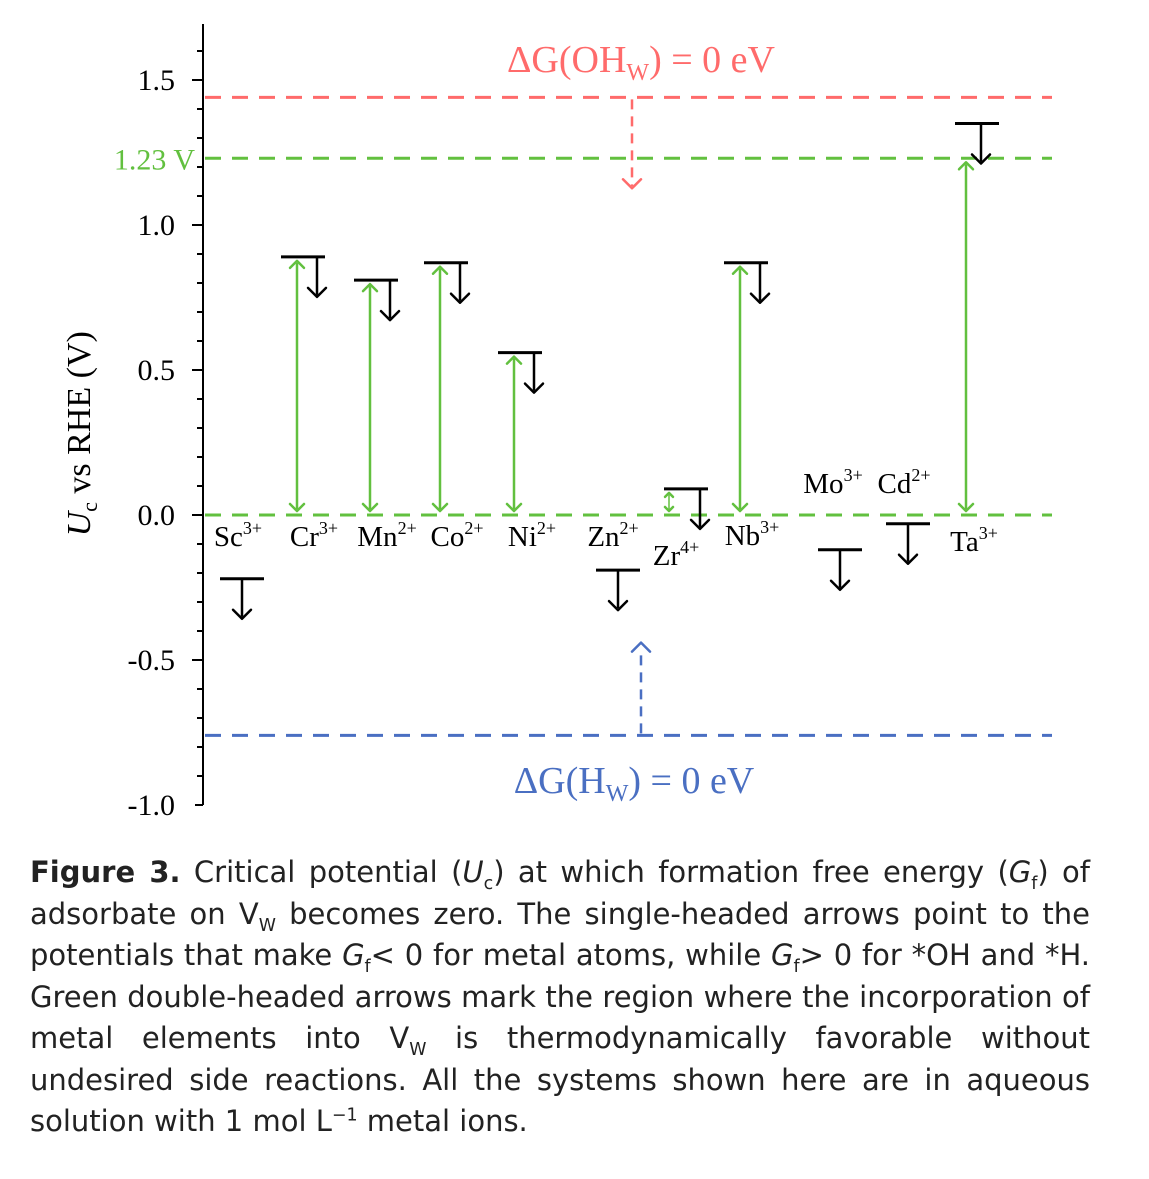 The height and width of the screenshot is (1179, 1149). I want to click on down-arrowhead-cd, so click(908, 559).